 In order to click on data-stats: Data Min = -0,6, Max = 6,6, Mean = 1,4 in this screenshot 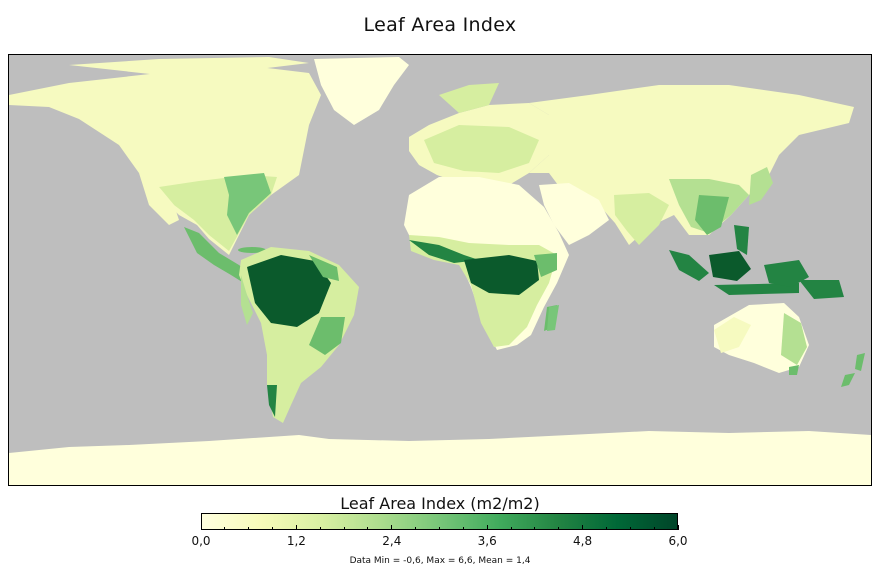, I will do `click(440, 561)`.